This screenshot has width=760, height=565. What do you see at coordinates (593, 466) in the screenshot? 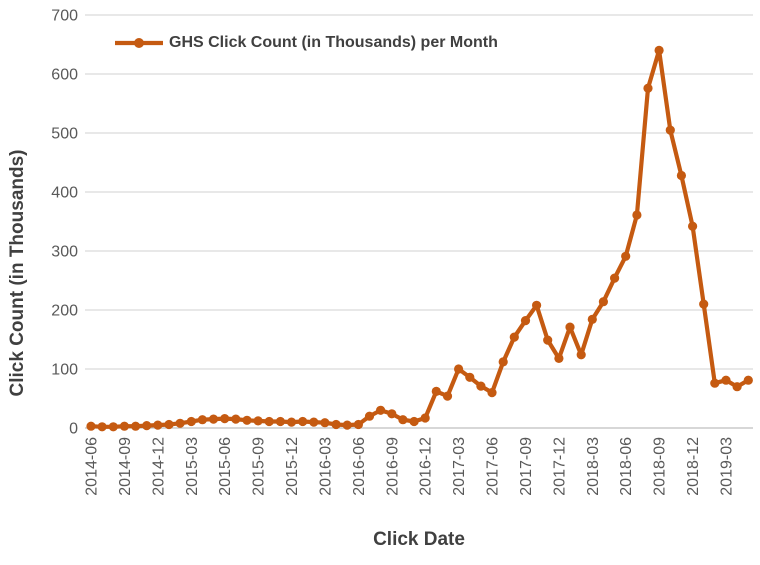
I see `x-tick-label: 2018-03` at bounding box center [593, 466].